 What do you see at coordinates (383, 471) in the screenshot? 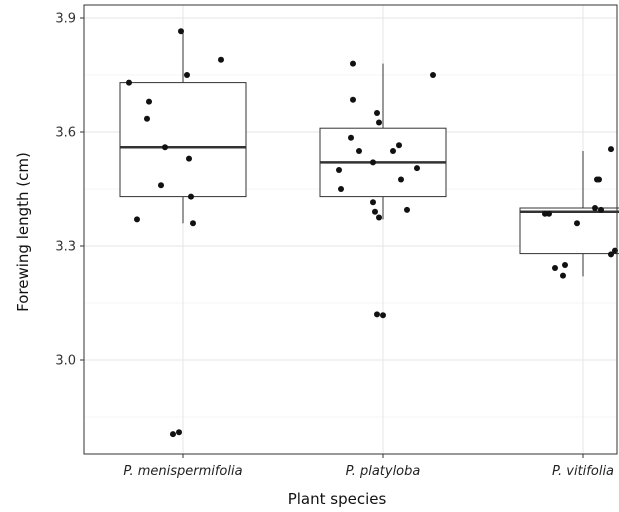
I see `x-tick-label: P. platyloba` at bounding box center [383, 471].